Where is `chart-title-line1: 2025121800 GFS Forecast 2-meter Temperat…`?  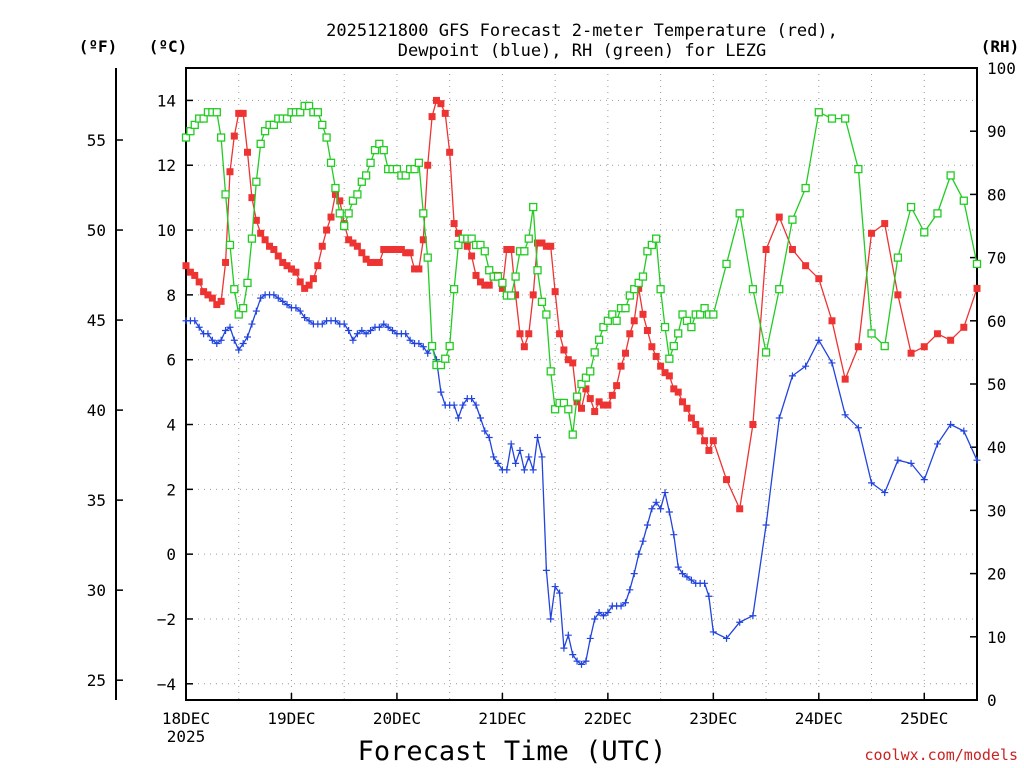
chart-title-line1: 2025121800 GFS Forecast 2-meter Temperat… is located at coordinates (582, 31).